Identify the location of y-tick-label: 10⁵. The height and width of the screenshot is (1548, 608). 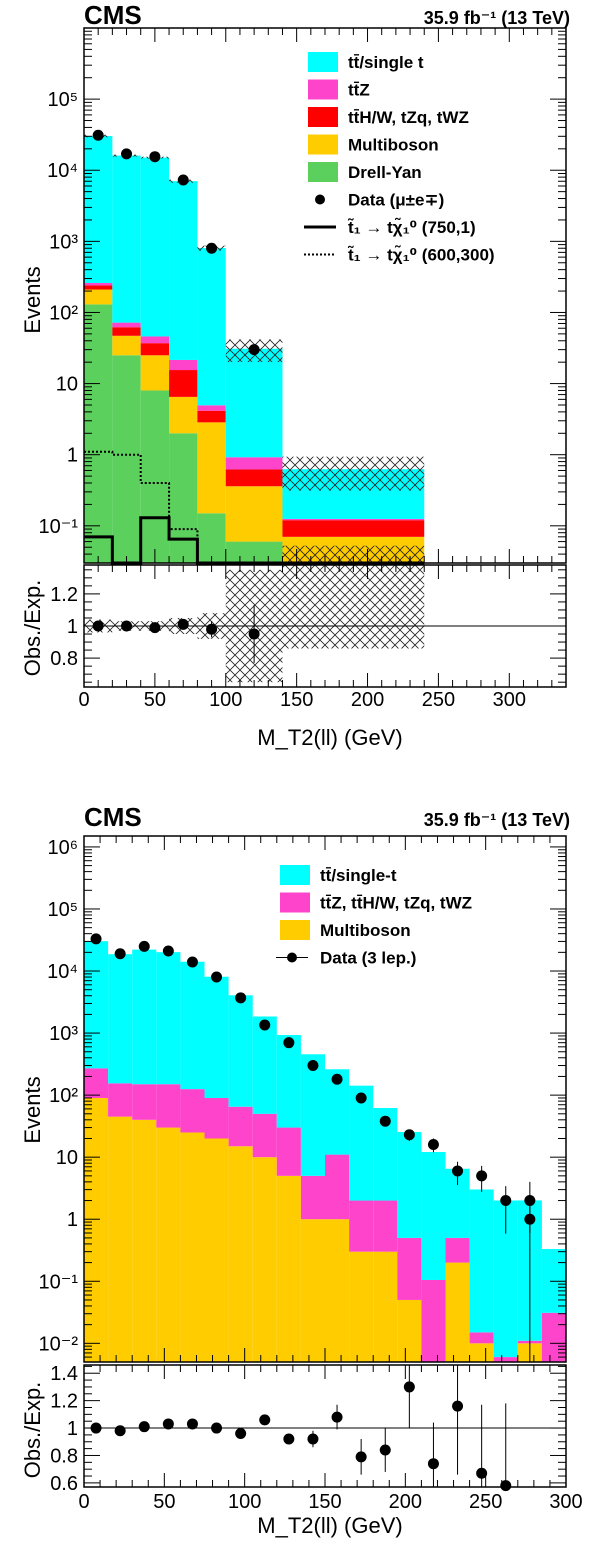
(62, 100).